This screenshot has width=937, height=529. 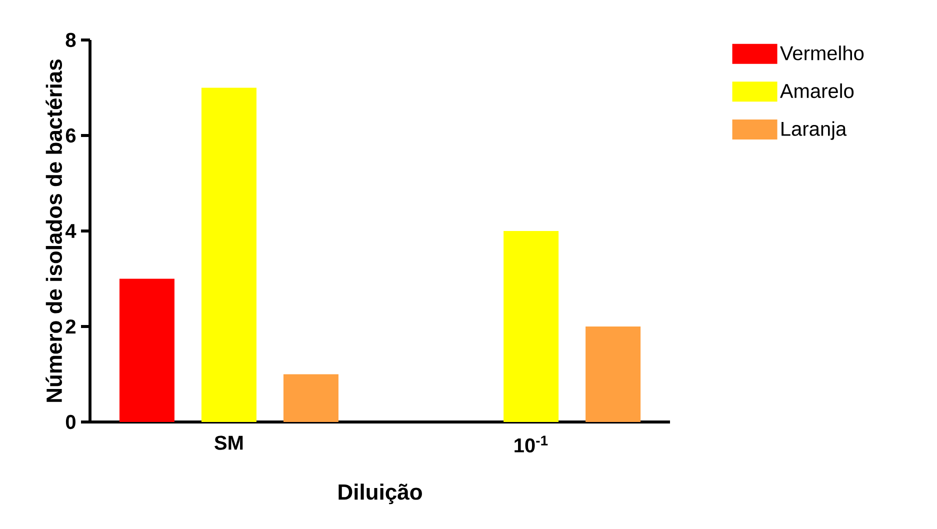 What do you see at coordinates (70, 231) in the screenshot?
I see `y-tick-label: 4` at bounding box center [70, 231].